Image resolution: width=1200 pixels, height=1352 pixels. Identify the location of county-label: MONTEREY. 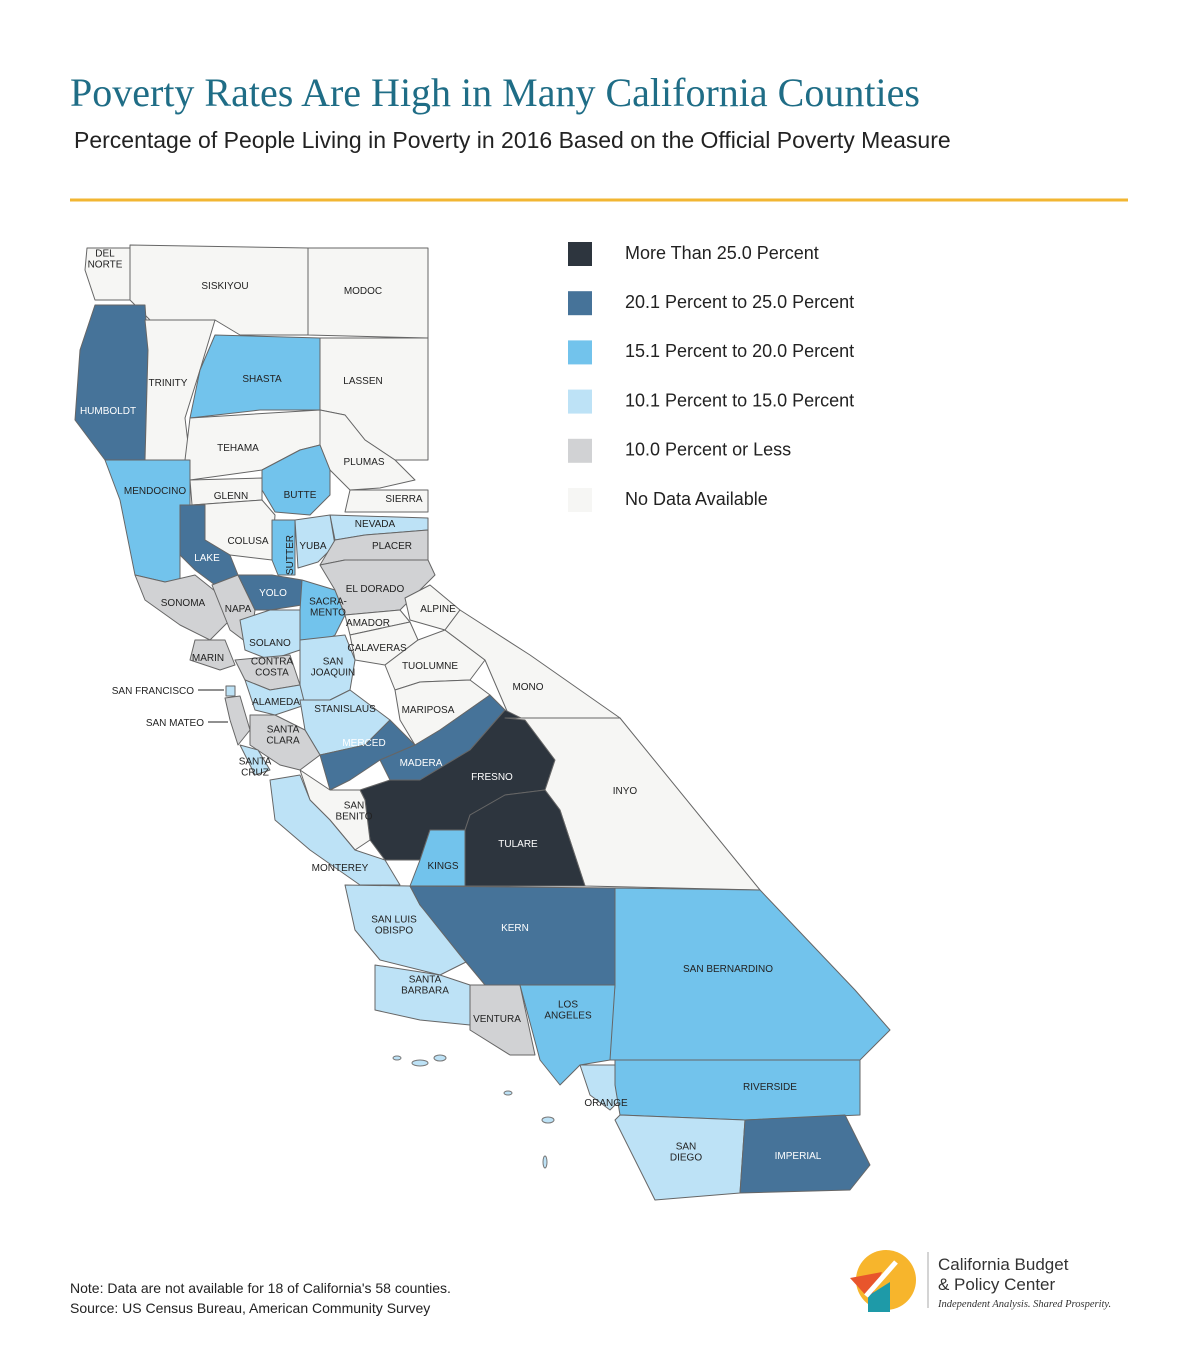
(340, 868).